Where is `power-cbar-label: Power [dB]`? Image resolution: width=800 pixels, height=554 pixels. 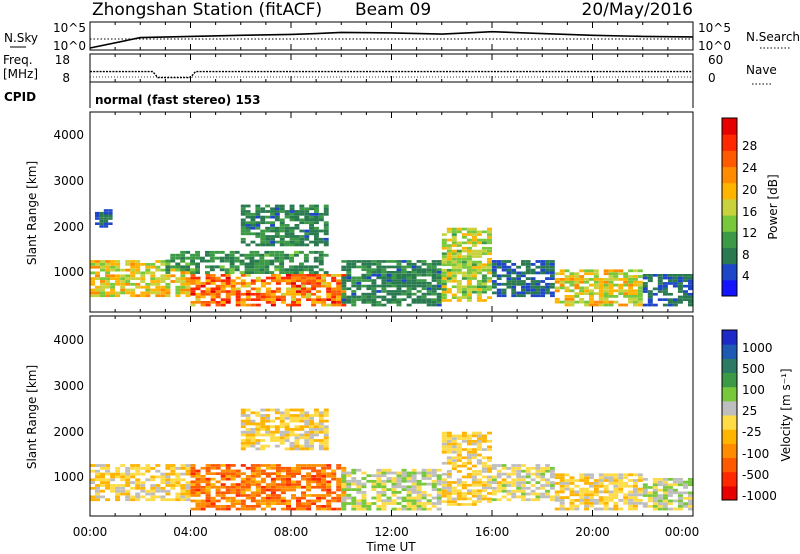 power-cbar-label: Power [dB] is located at coordinates (773, 206).